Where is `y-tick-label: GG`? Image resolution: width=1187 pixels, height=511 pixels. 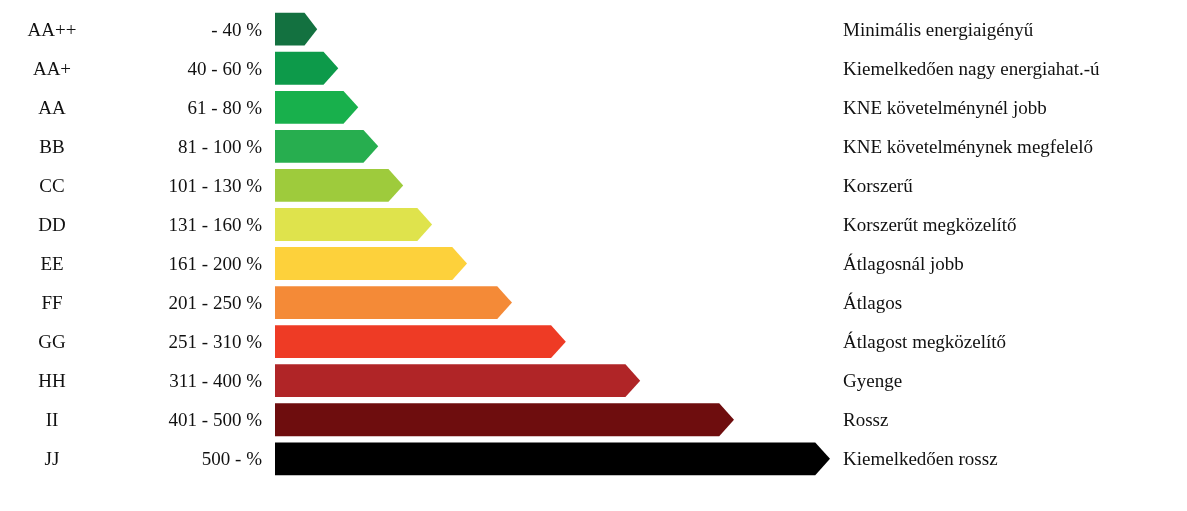
y-tick-label: GG is located at coordinates (52, 342).